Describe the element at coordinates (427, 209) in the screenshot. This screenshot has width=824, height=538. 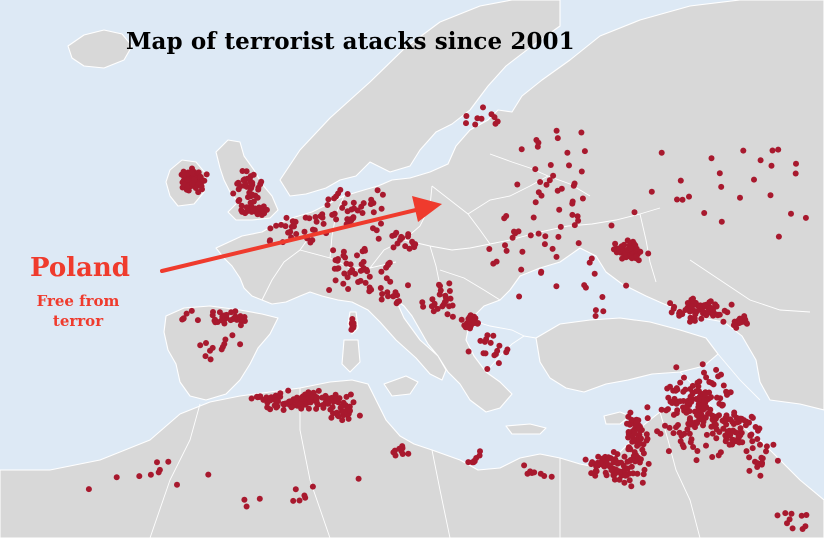
I see `arrow-head` at that location.